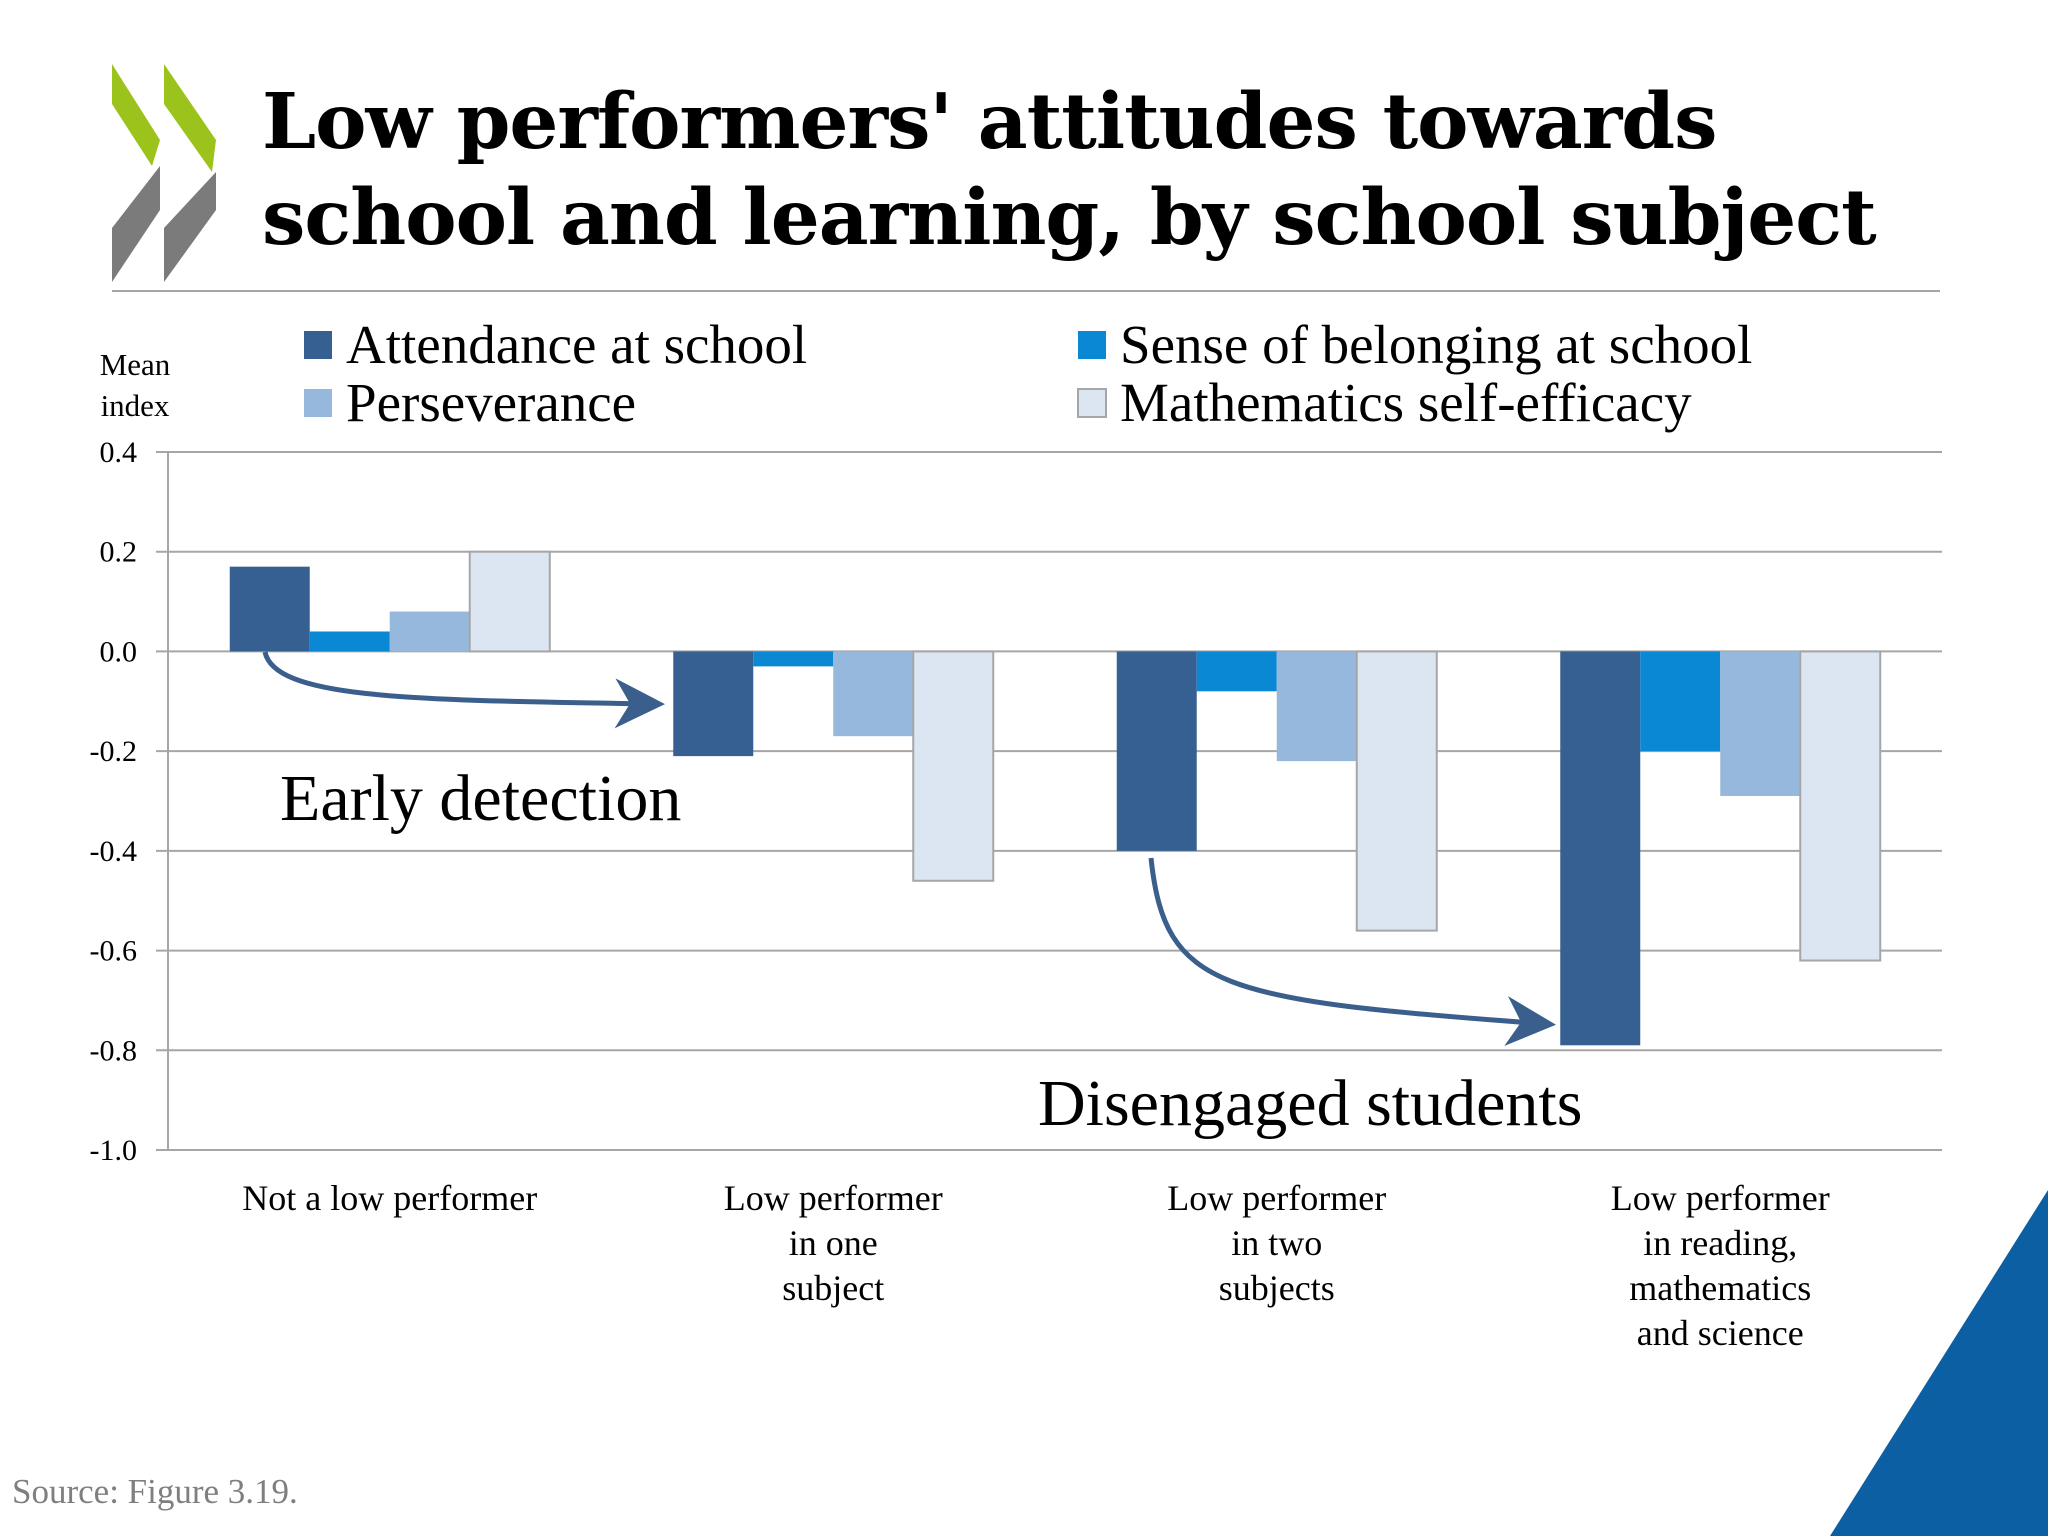 The width and height of the screenshot is (2048, 1536). Describe the element at coordinates (135, 405) in the screenshot. I see `y-axis-label-line-2: index` at that location.